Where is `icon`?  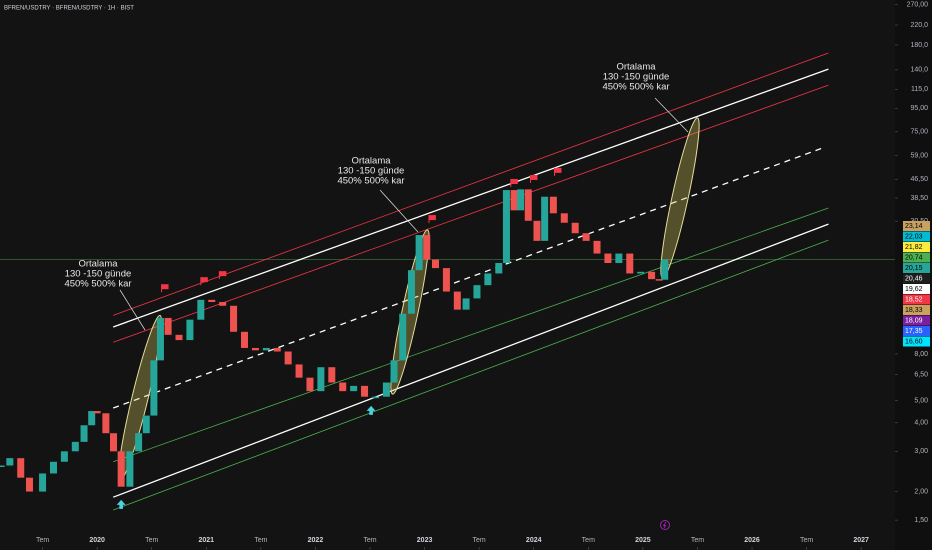
icon is located at coordinates (664, 525).